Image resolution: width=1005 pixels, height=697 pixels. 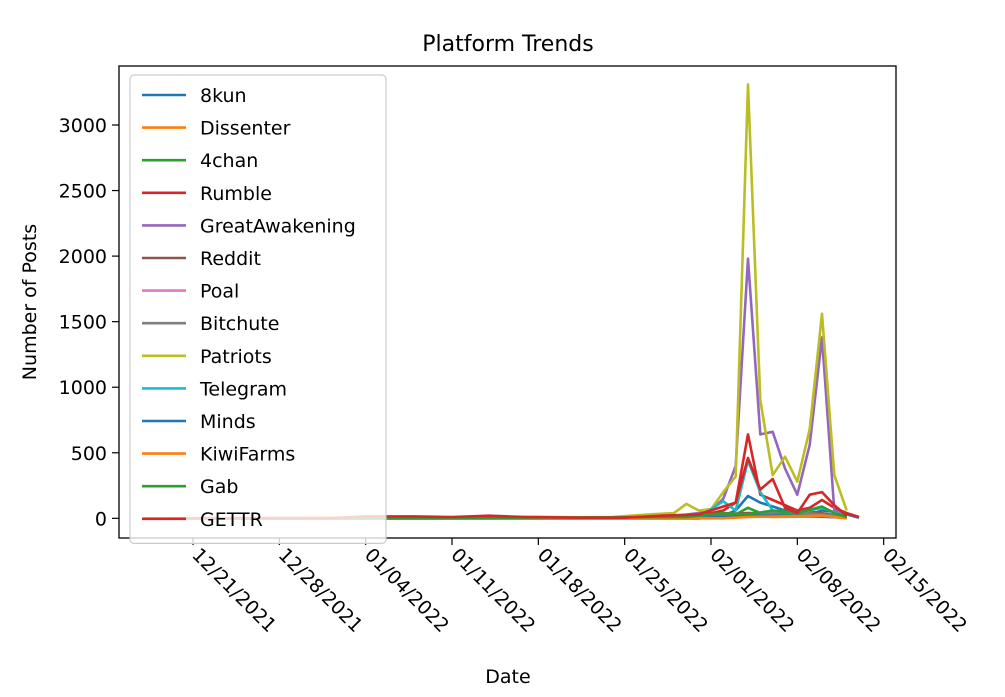 I want to click on y-tick-label: 2500, so click(x=83, y=192).